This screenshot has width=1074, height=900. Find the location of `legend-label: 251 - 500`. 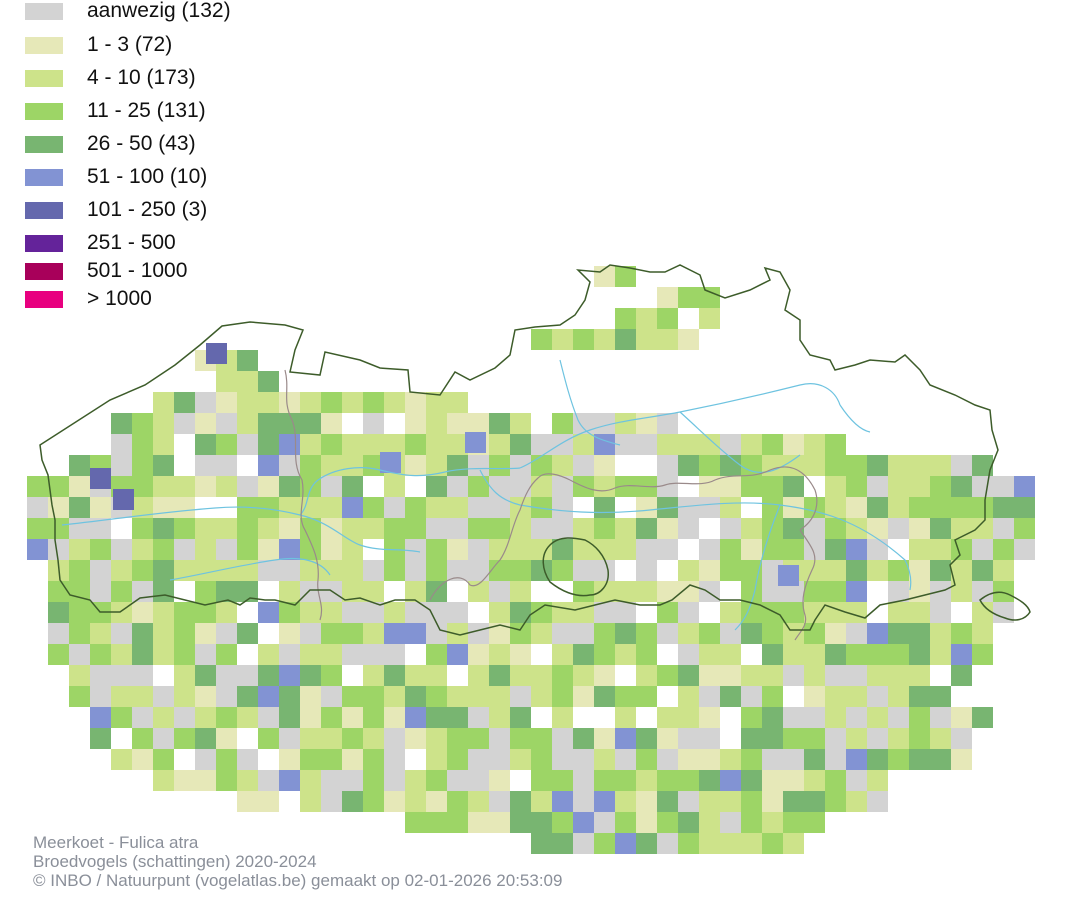

legend-label: 251 - 500 is located at coordinates (131, 242).